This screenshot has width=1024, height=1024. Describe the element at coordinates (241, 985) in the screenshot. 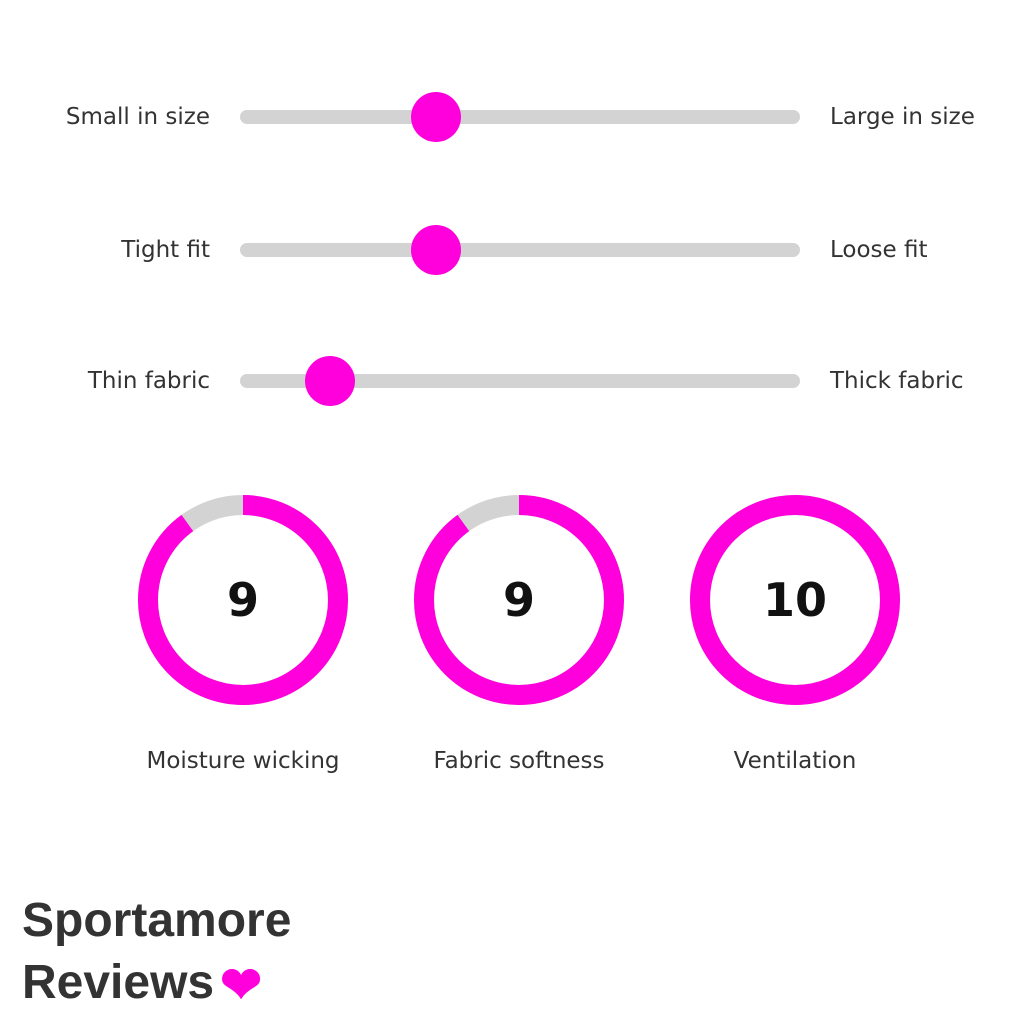

I see `heart-icon: ❤` at that location.